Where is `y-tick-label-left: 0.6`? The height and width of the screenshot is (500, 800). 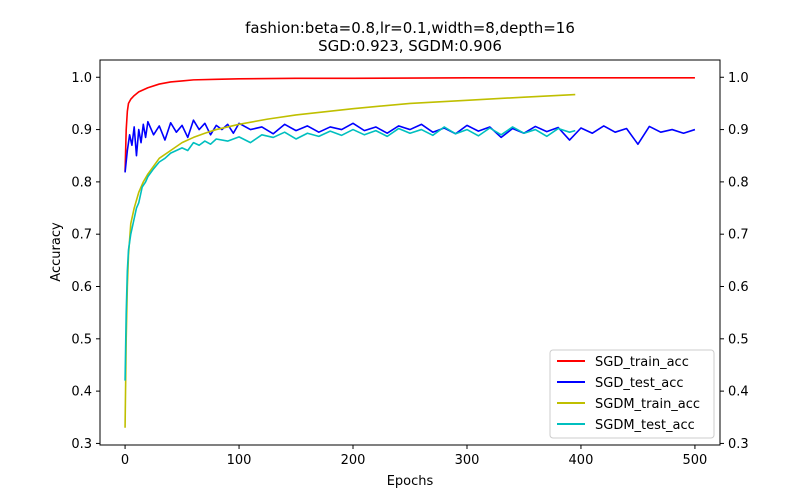
y-tick-label-left: 0.6 is located at coordinates (81, 287).